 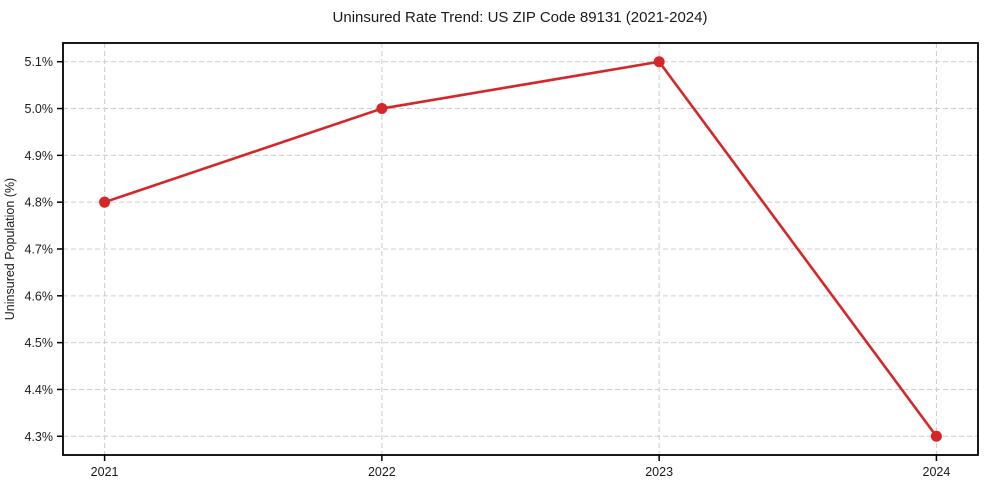 I want to click on y-tick-label: 4.6%, so click(x=39, y=296).